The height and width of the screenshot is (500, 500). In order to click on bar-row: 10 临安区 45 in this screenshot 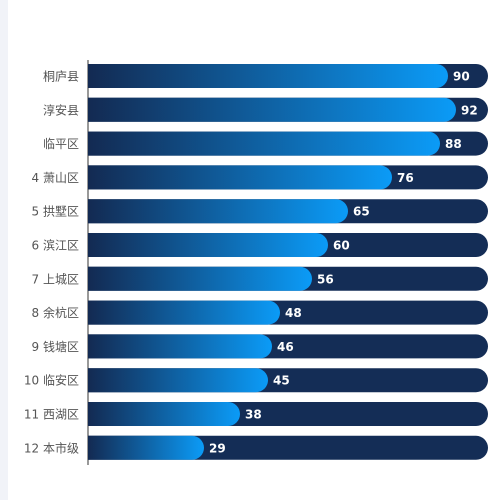, I will do `click(256, 380)`.